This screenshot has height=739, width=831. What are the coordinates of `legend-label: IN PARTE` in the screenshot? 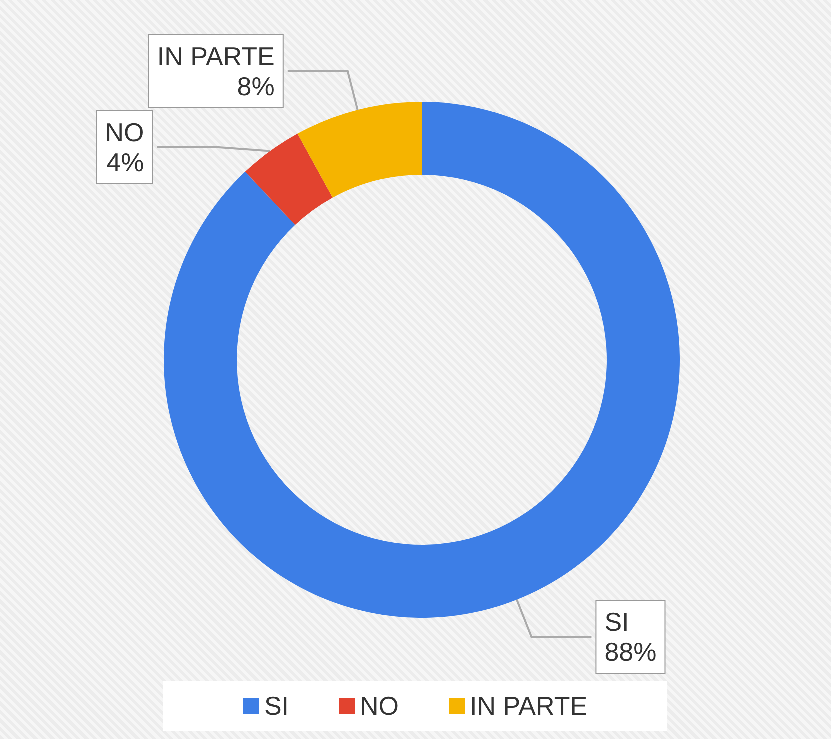 It's located at (529, 706).